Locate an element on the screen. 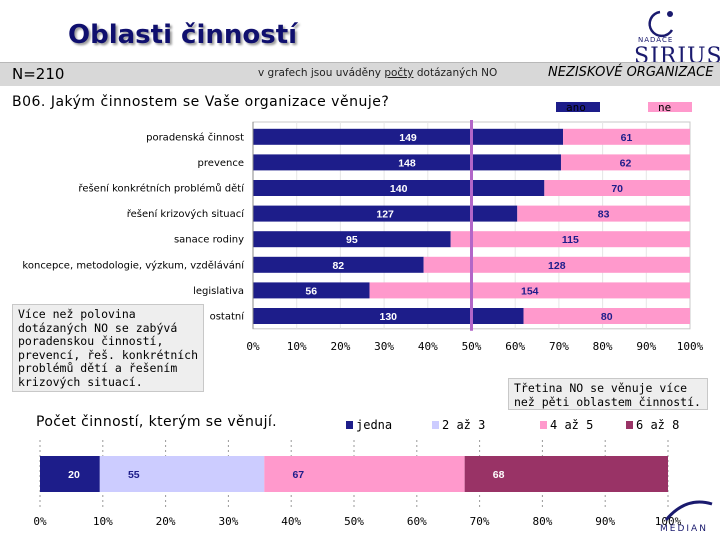  chart2-legend-label: 2 až 3 is located at coordinates (463, 425).